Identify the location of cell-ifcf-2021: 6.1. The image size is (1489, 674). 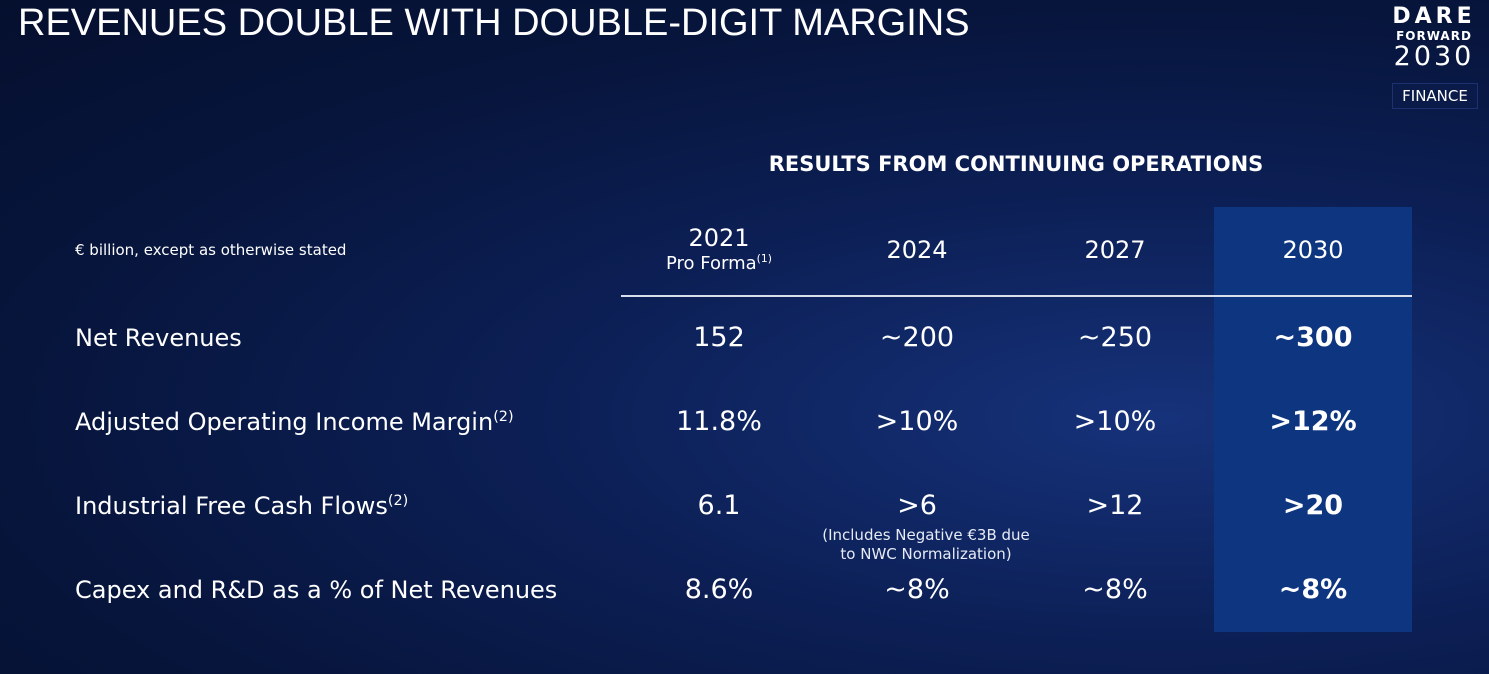
(719, 505).